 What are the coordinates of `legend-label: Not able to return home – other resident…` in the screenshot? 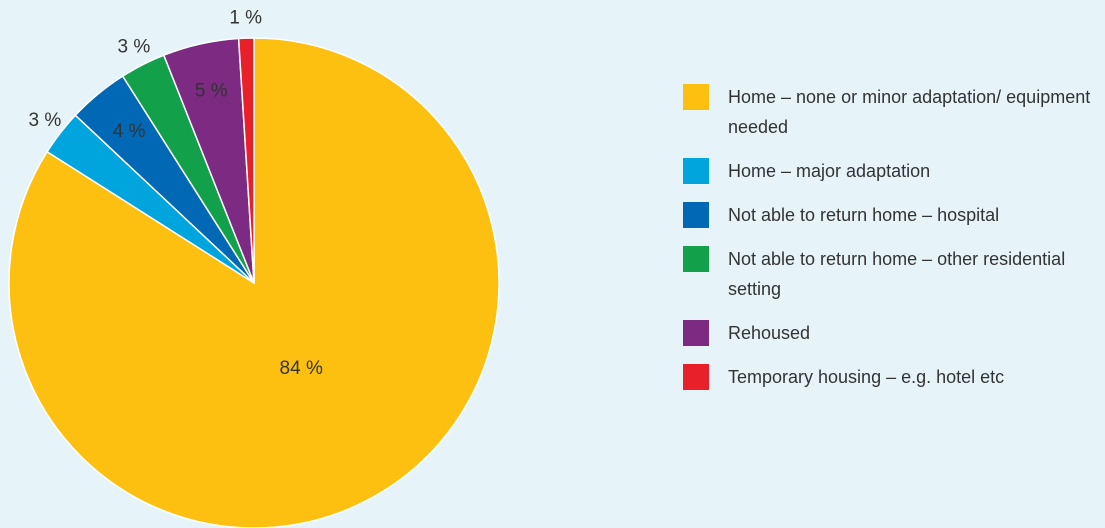 It's located at (897, 274).